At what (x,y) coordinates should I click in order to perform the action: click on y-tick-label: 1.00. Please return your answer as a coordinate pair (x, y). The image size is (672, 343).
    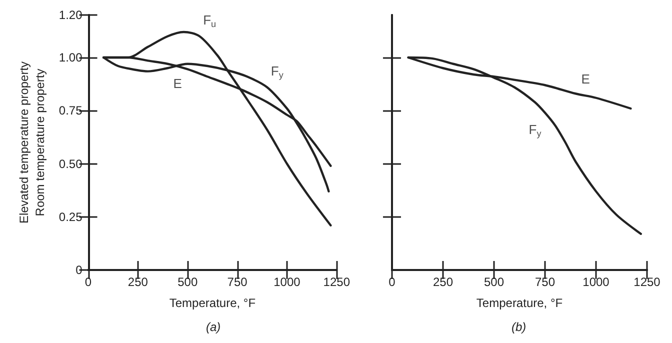
    Looking at the image, I should click on (70, 57).